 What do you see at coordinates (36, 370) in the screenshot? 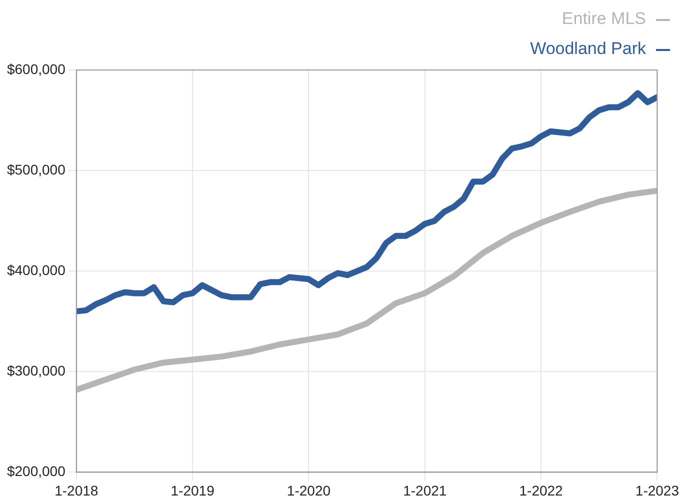
I see `y-tick-label: $300,000` at bounding box center [36, 370].